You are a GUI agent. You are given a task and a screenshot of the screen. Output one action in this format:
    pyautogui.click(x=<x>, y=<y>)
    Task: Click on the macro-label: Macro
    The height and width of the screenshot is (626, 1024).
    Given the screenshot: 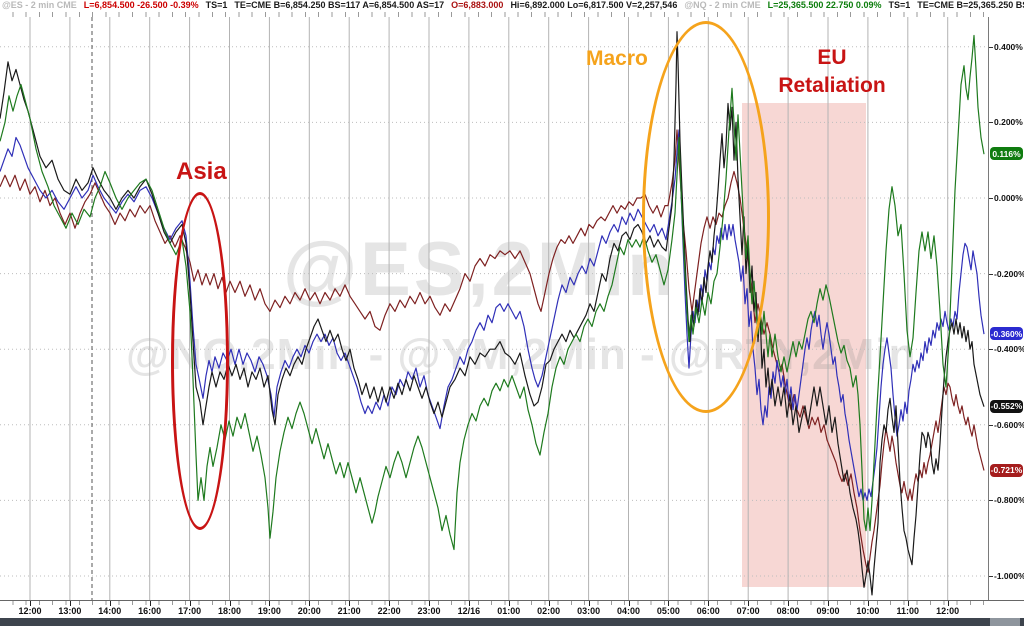 What is the action you would take?
    pyautogui.click(x=617, y=58)
    